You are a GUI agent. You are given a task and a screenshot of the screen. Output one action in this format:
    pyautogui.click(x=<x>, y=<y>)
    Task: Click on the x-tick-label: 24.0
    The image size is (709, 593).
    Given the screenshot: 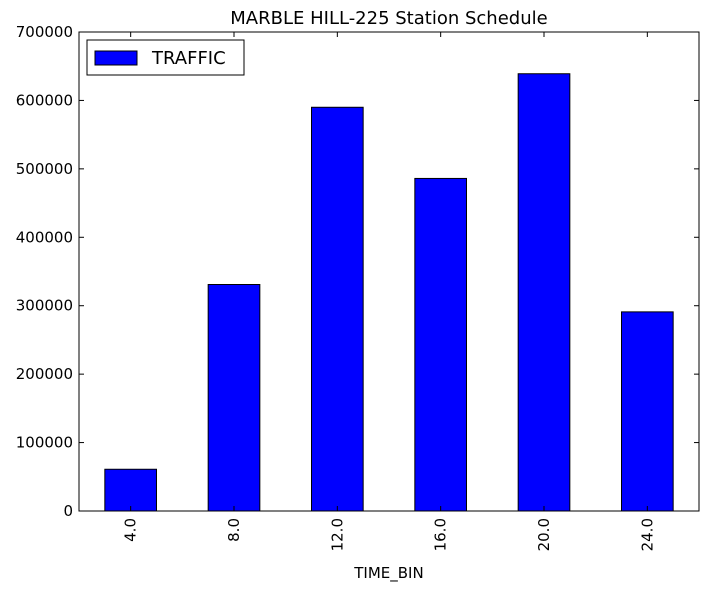 What is the action you would take?
    pyautogui.click(x=647, y=534)
    